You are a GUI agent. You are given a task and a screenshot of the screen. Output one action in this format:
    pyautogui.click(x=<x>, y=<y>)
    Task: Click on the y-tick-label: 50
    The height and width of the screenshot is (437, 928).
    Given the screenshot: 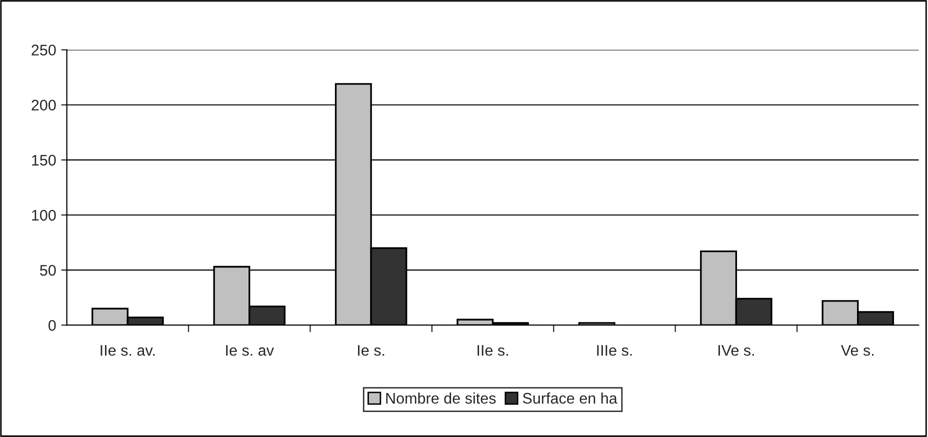 What is the action you would take?
    pyautogui.click(x=48, y=270)
    